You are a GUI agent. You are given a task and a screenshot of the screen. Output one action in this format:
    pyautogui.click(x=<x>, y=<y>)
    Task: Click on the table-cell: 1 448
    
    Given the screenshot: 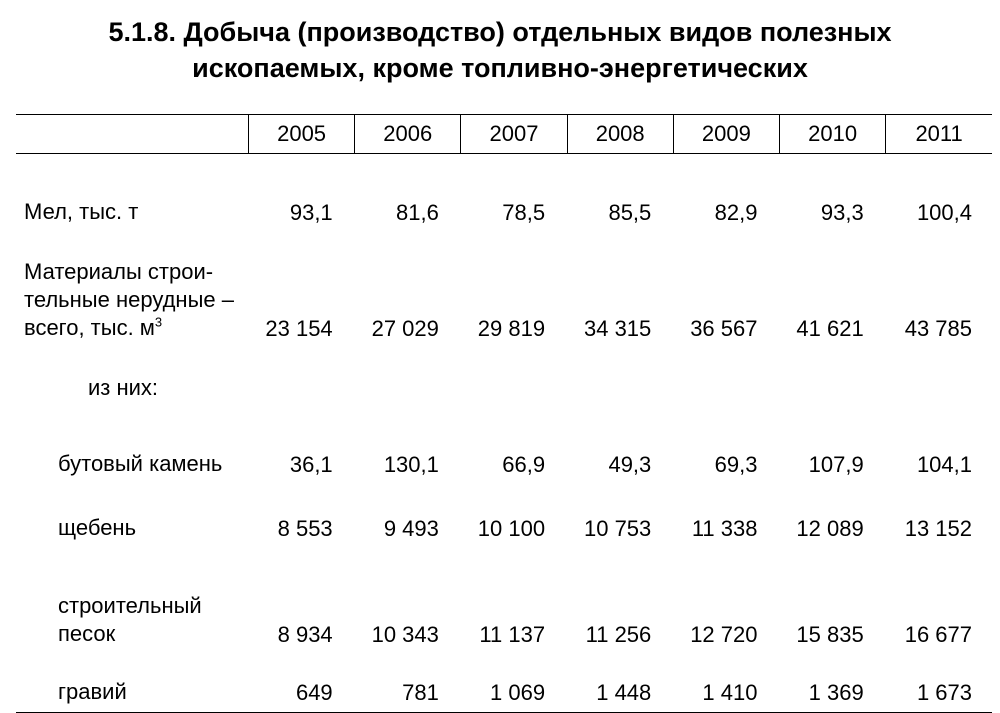 What is the action you would take?
    pyautogui.click(x=620, y=683)
    